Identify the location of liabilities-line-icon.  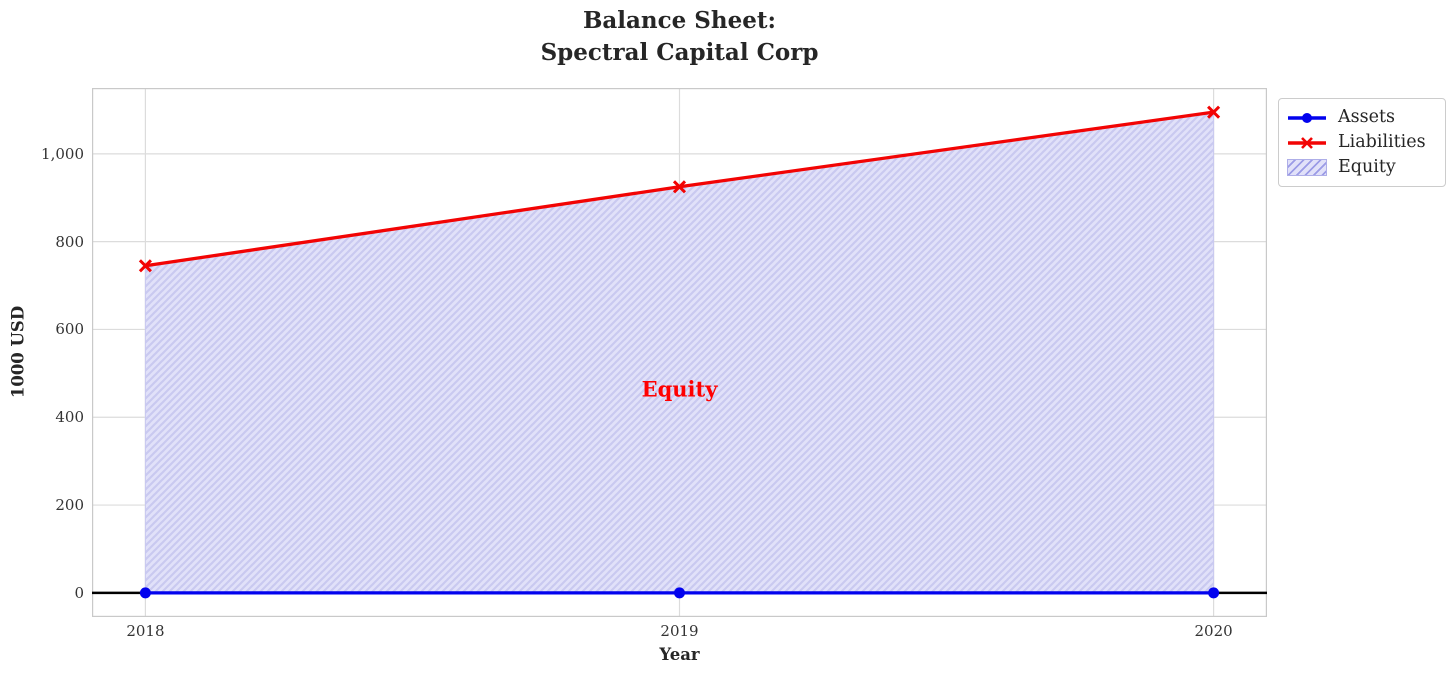
(1307, 143).